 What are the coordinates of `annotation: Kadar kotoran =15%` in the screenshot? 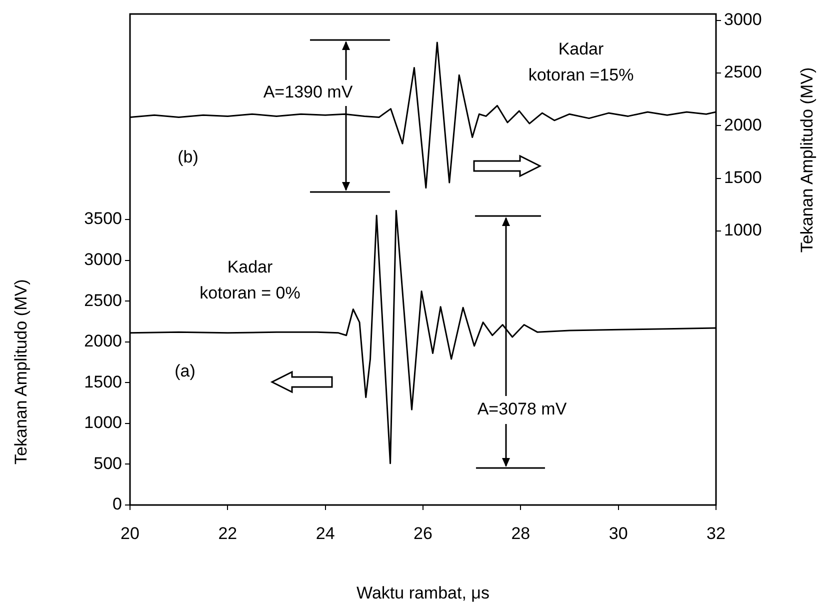 It's located at (581, 62).